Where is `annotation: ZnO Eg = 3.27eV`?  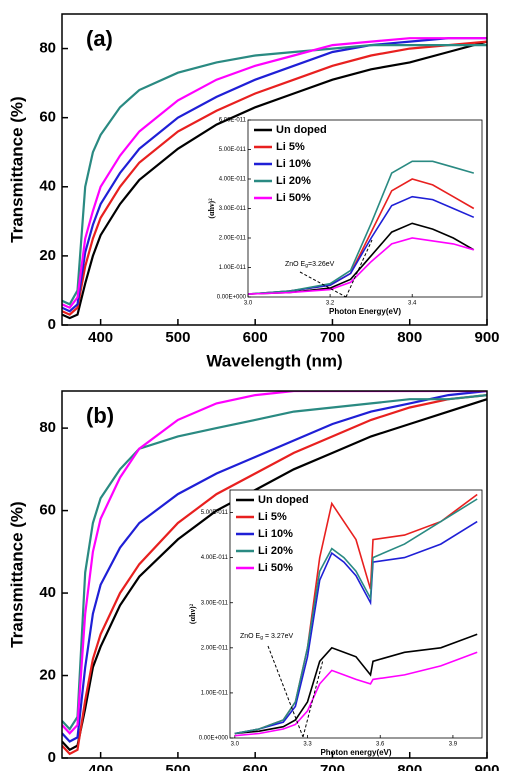 annotation: ZnO Eg = 3.27eV is located at coordinates (267, 637).